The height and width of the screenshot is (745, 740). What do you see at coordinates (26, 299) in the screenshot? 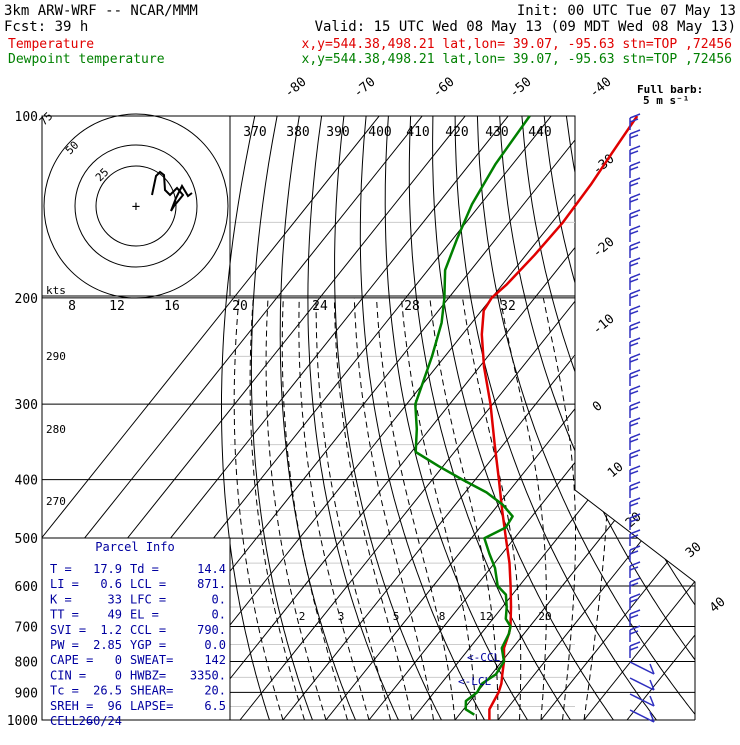
I see `pressure-label-200: 200` at bounding box center [26, 299].